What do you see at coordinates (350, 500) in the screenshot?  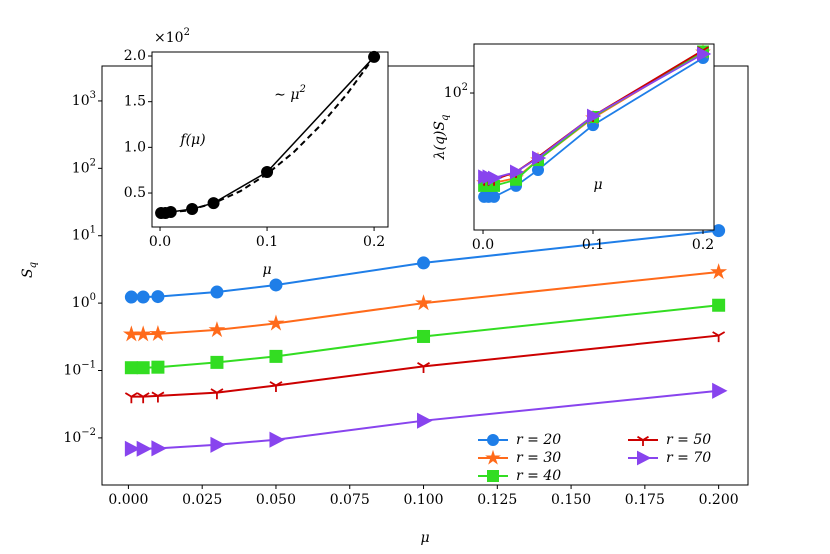 I see `x-tick-label: 0.075` at bounding box center [350, 500].